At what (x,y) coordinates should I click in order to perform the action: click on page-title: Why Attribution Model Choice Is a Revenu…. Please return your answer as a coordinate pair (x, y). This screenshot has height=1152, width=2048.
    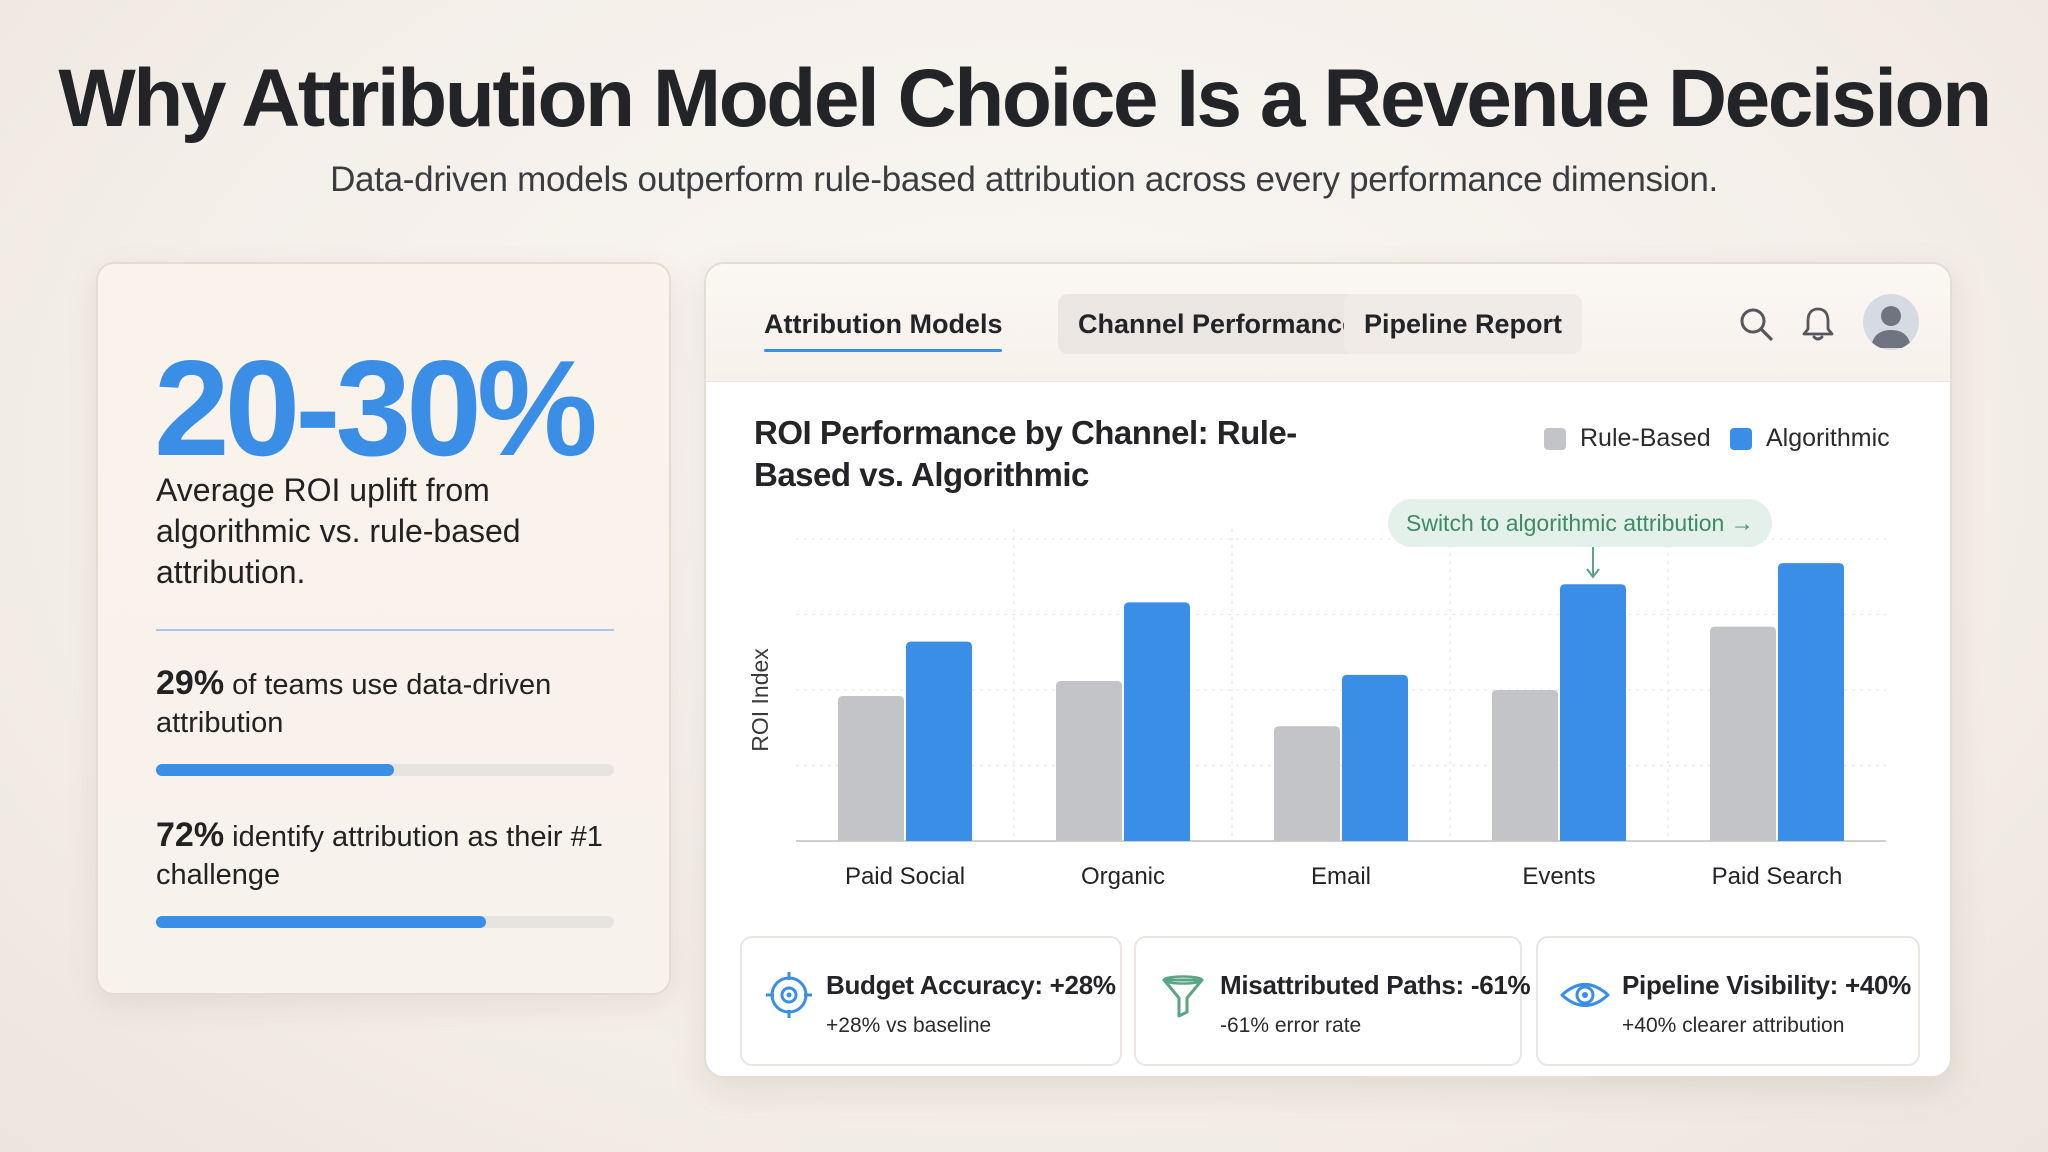
    Looking at the image, I should click on (1025, 98).